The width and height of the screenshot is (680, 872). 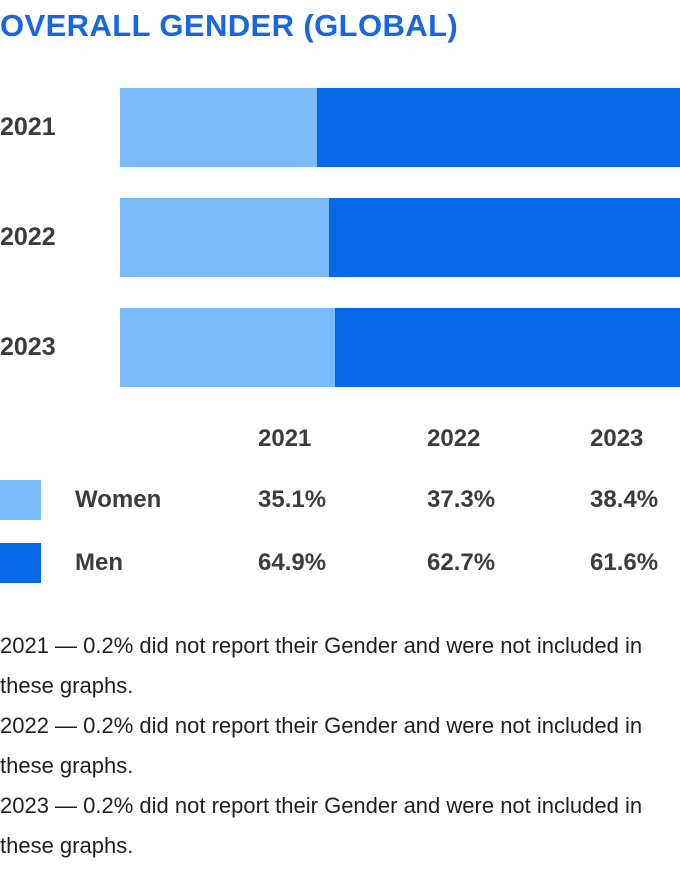 What do you see at coordinates (292, 499) in the screenshot?
I see `women-value-2021: 35.1%` at bounding box center [292, 499].